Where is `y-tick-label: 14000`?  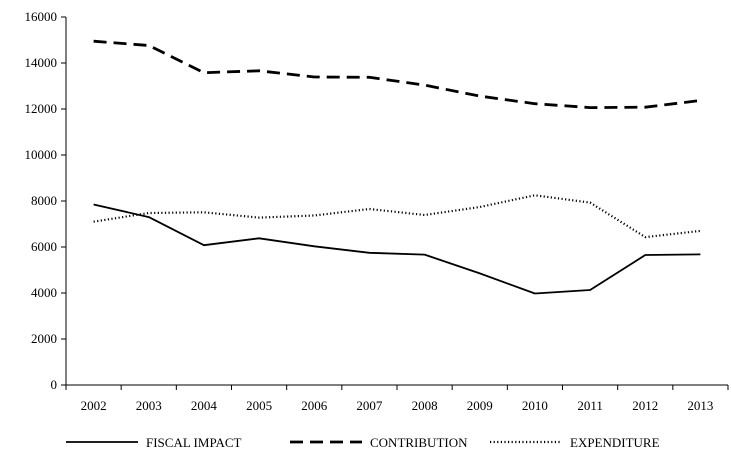
y-tick-label: 14000 is located at coordinates (41, 62).